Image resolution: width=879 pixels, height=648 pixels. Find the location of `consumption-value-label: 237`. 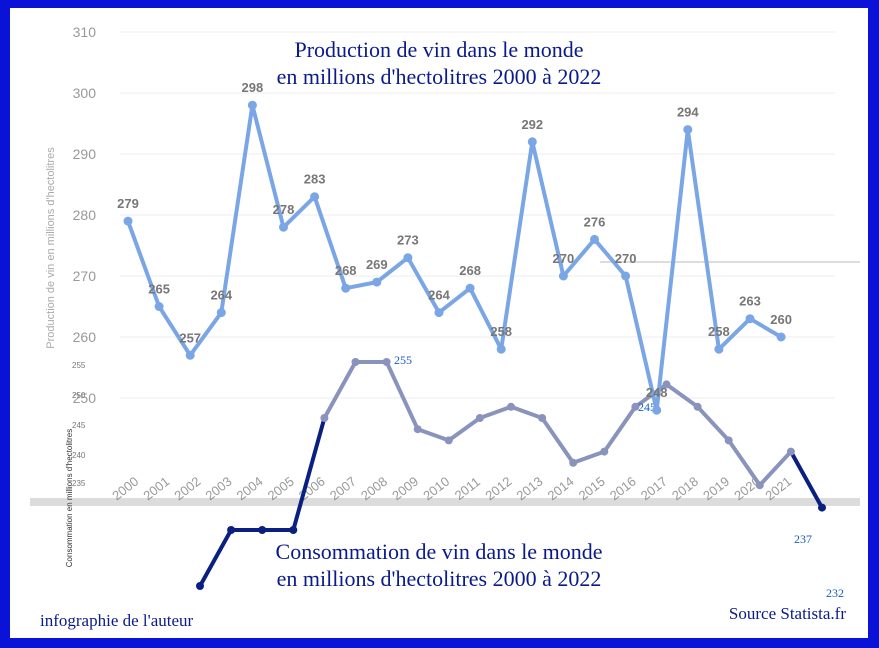

consumption-value-label: 237 is located at coordinates (803, 539).